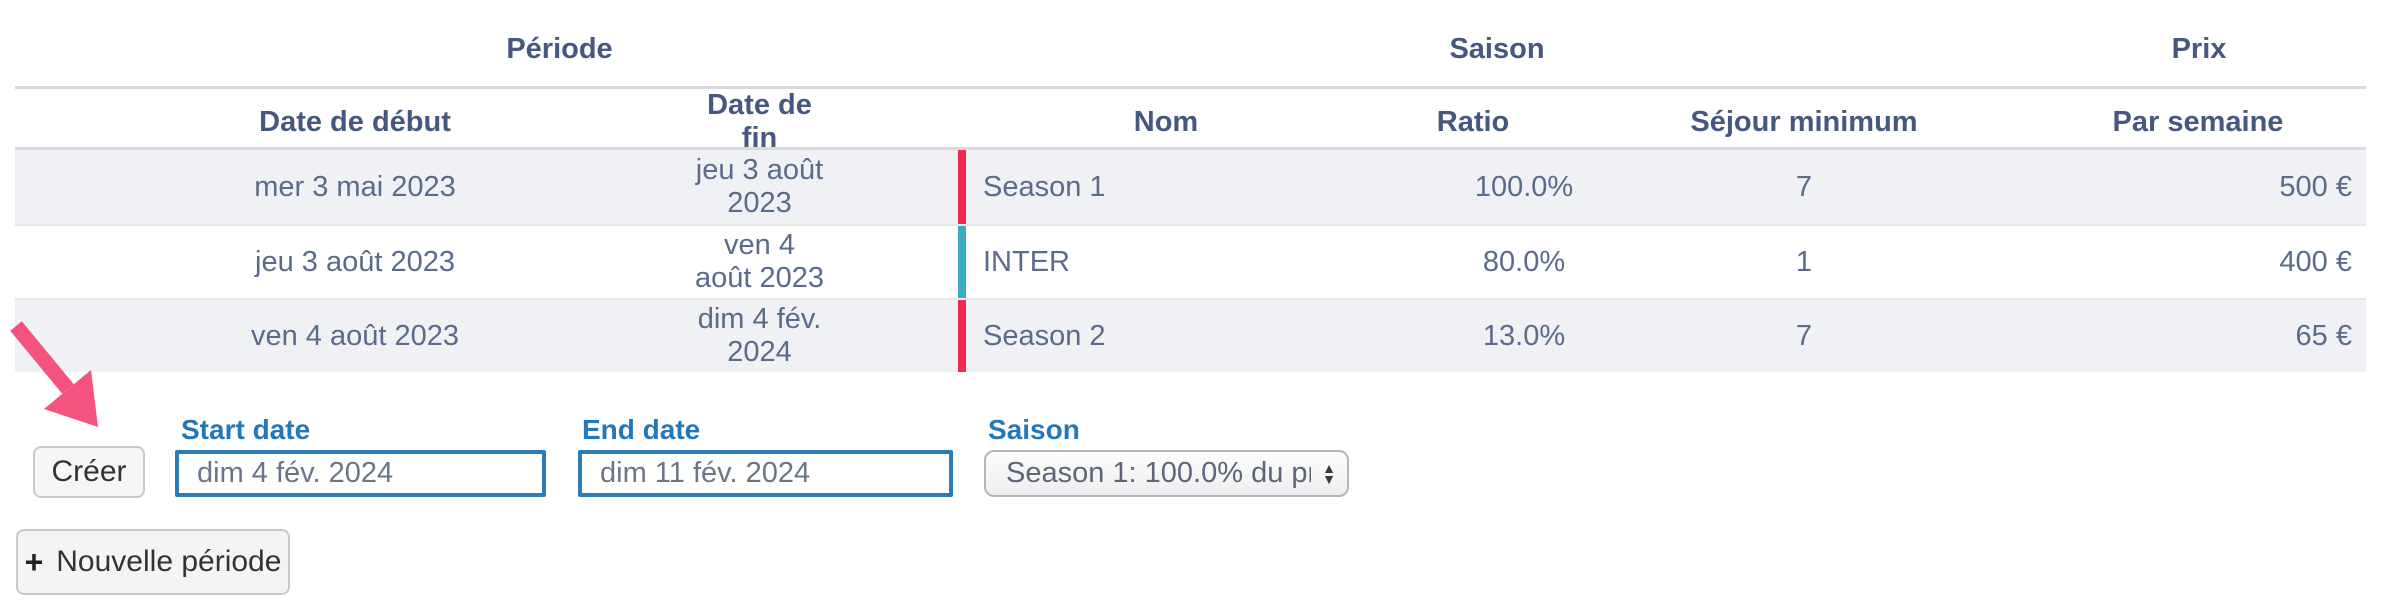 The height and width of the screenshot is (600, 2381). What do you see at coordinates (1166, 121) in the screenshot?
I see `col-header-nom: Nom` at bounding box center [1166, 121].